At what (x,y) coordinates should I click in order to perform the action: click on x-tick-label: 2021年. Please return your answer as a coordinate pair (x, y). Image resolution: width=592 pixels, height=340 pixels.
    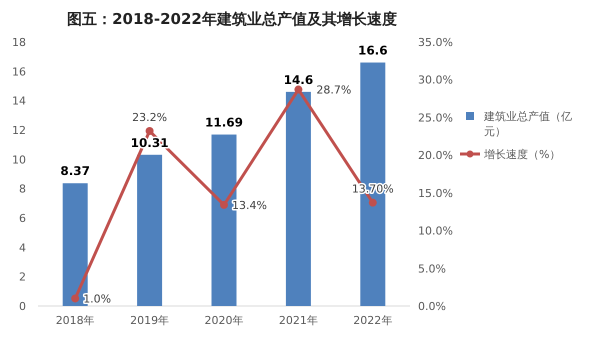
    Looking at the image, I should click on (298, 320).